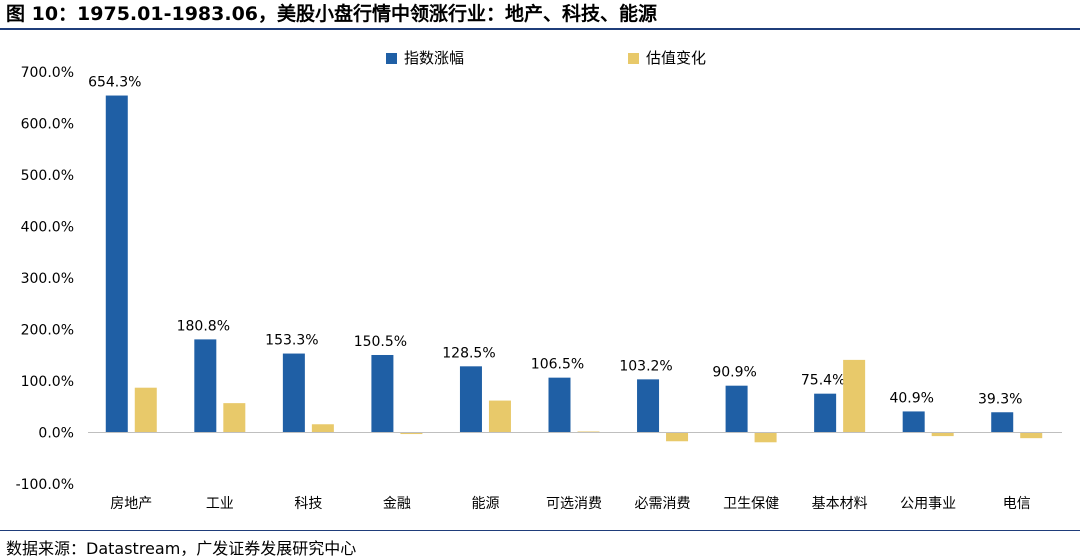 This screenshot has height=559, width=1080. What do you see at coordinates (546, 58) in the screenshot?
I see `chart-legend: 指数涨幅 估值变化` at bounding box center [546, 58].